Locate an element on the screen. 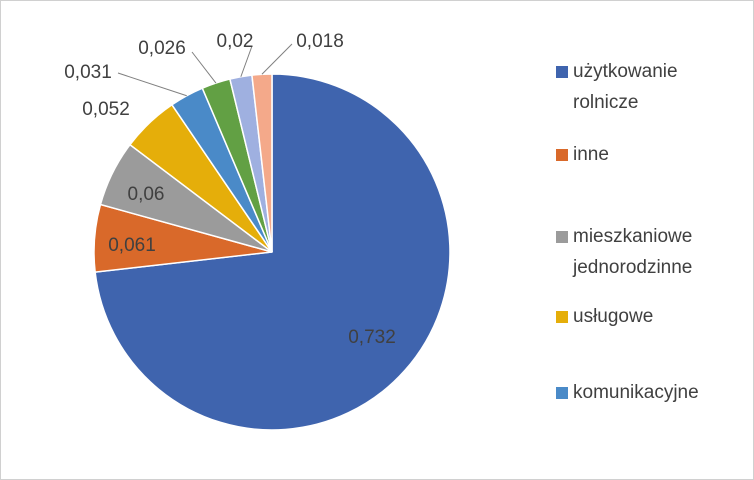  legend-line: użytkowanie is located at coordinates (625, 71).